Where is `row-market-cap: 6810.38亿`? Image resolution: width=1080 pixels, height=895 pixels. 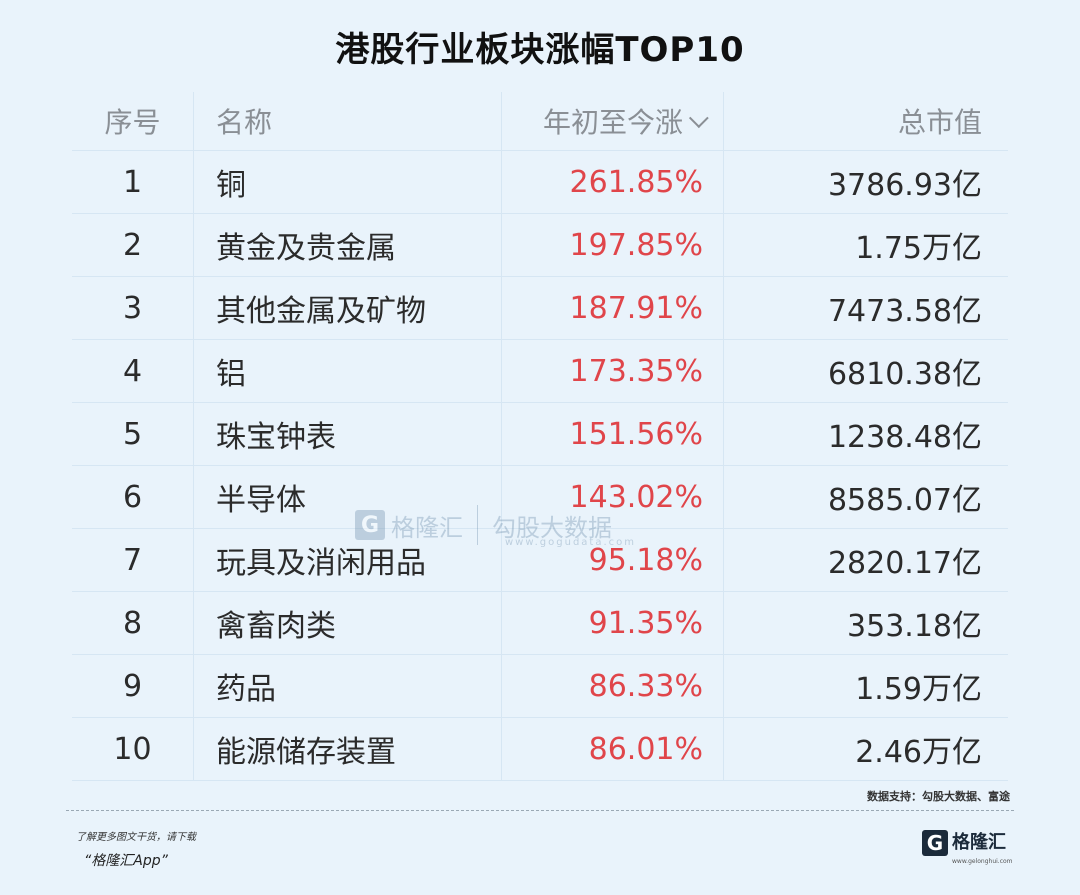 row-market-cap: 6810.38亿 is located at coordinates (904, 374).